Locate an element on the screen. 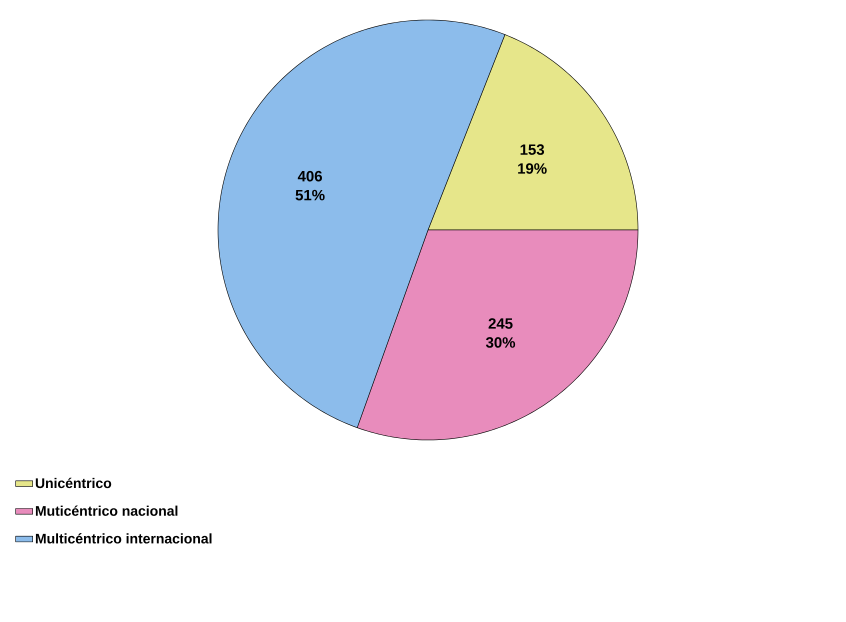 The image size is (846, 622). data-label: 153 19% is located at coordinates (532, 159).